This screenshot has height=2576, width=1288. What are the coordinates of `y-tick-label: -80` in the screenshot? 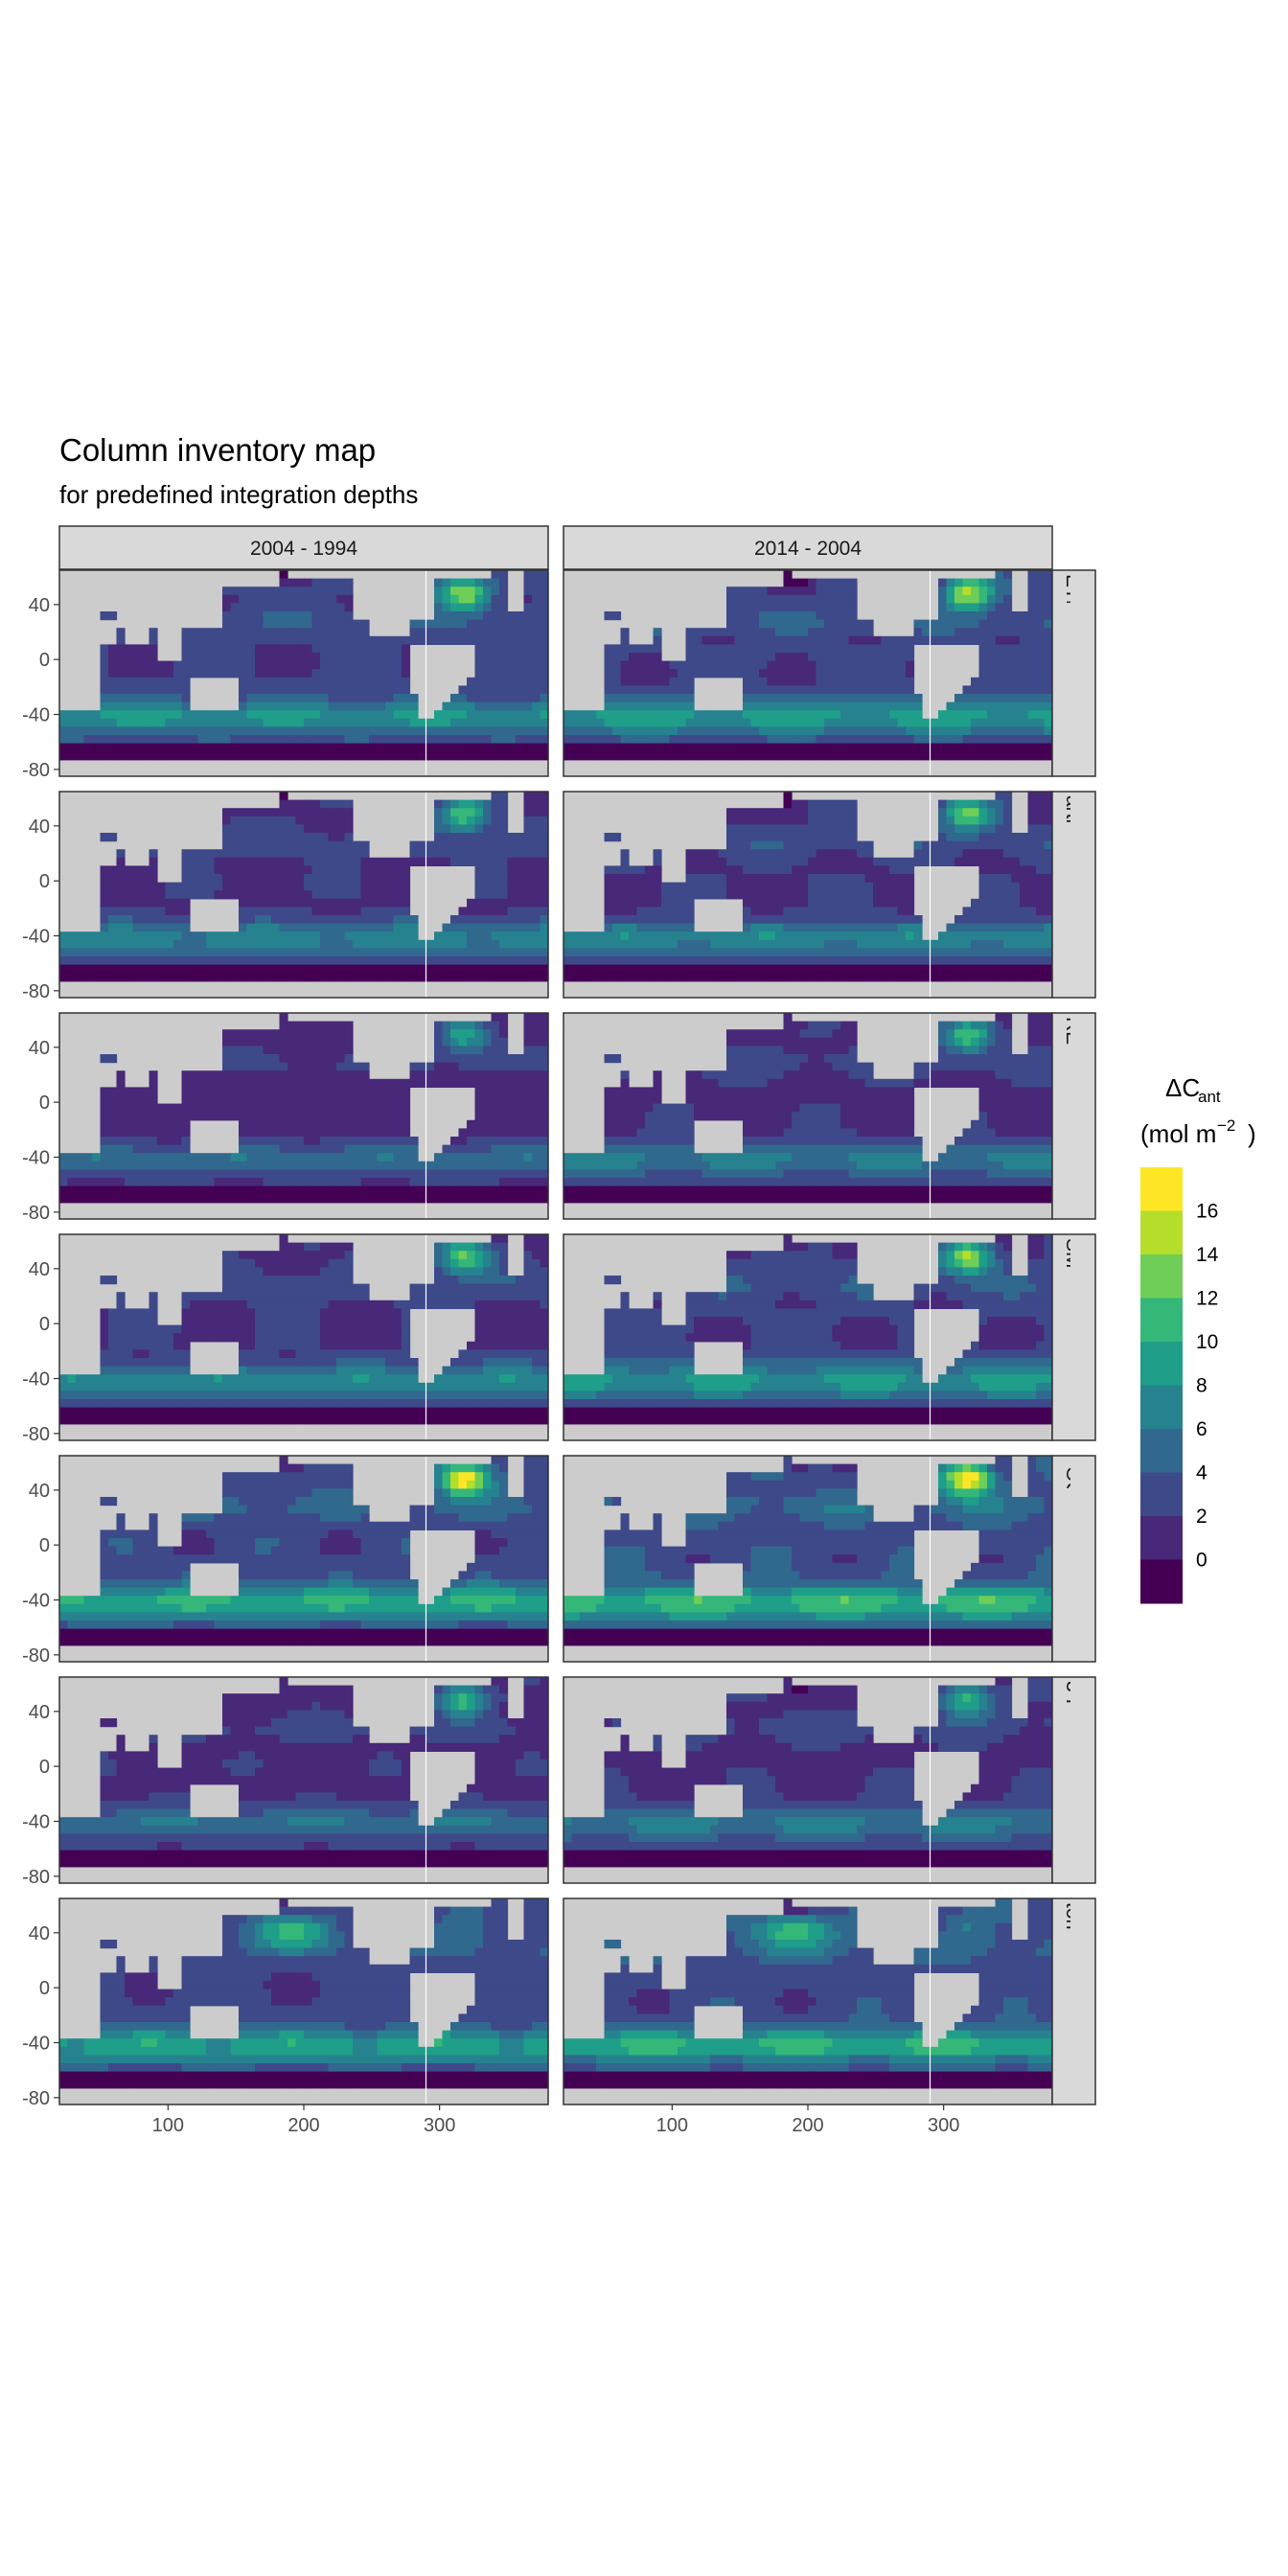 It's located at (36, 770).